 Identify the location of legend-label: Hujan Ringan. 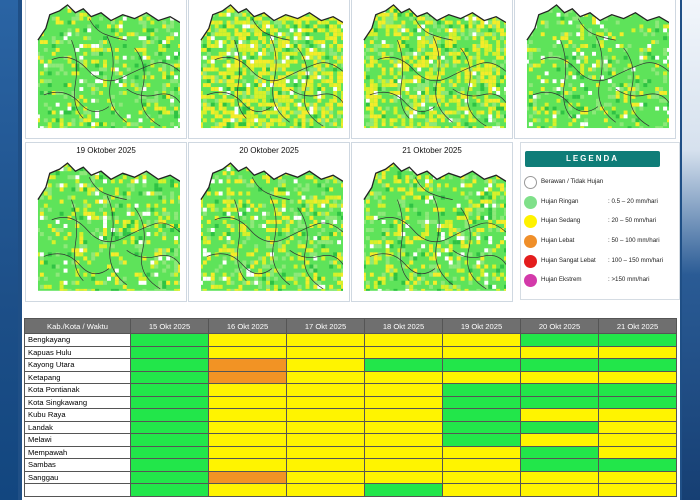
(560, 201).